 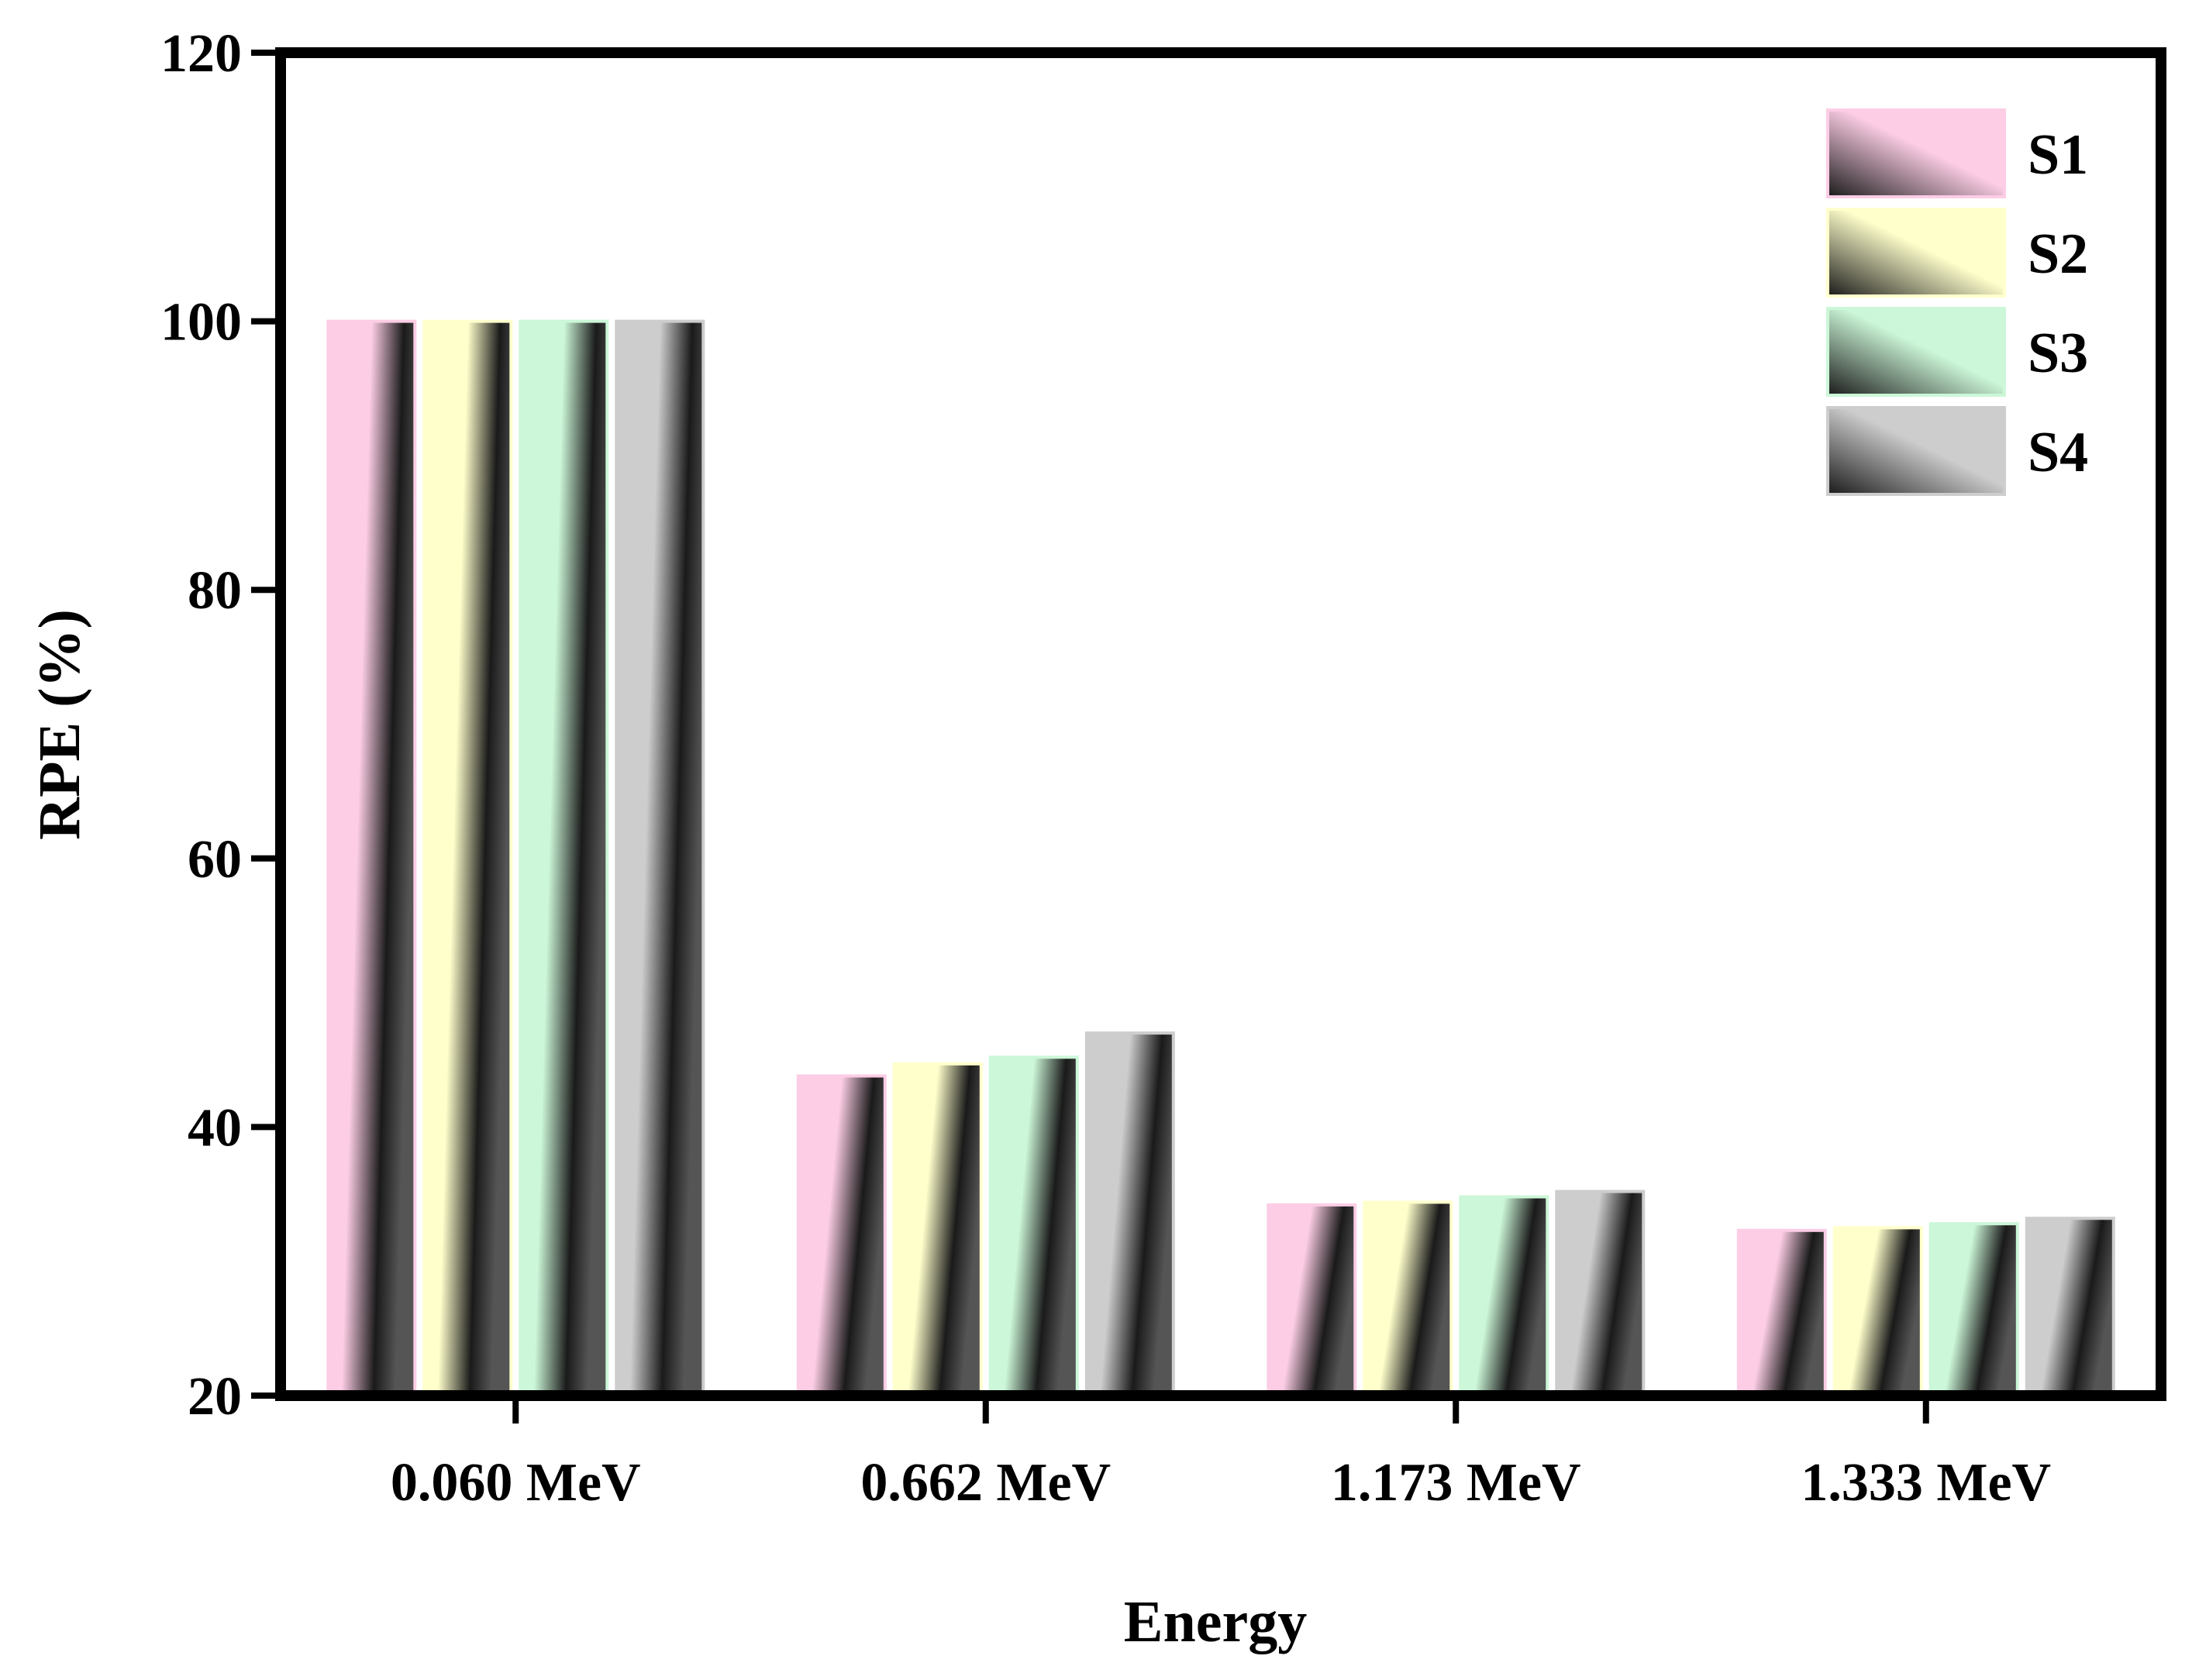 What do you see at coordinates (215, 1397) in the screenshot?
I see `y-tick-label: 20` at bounding box center [215, 1397].